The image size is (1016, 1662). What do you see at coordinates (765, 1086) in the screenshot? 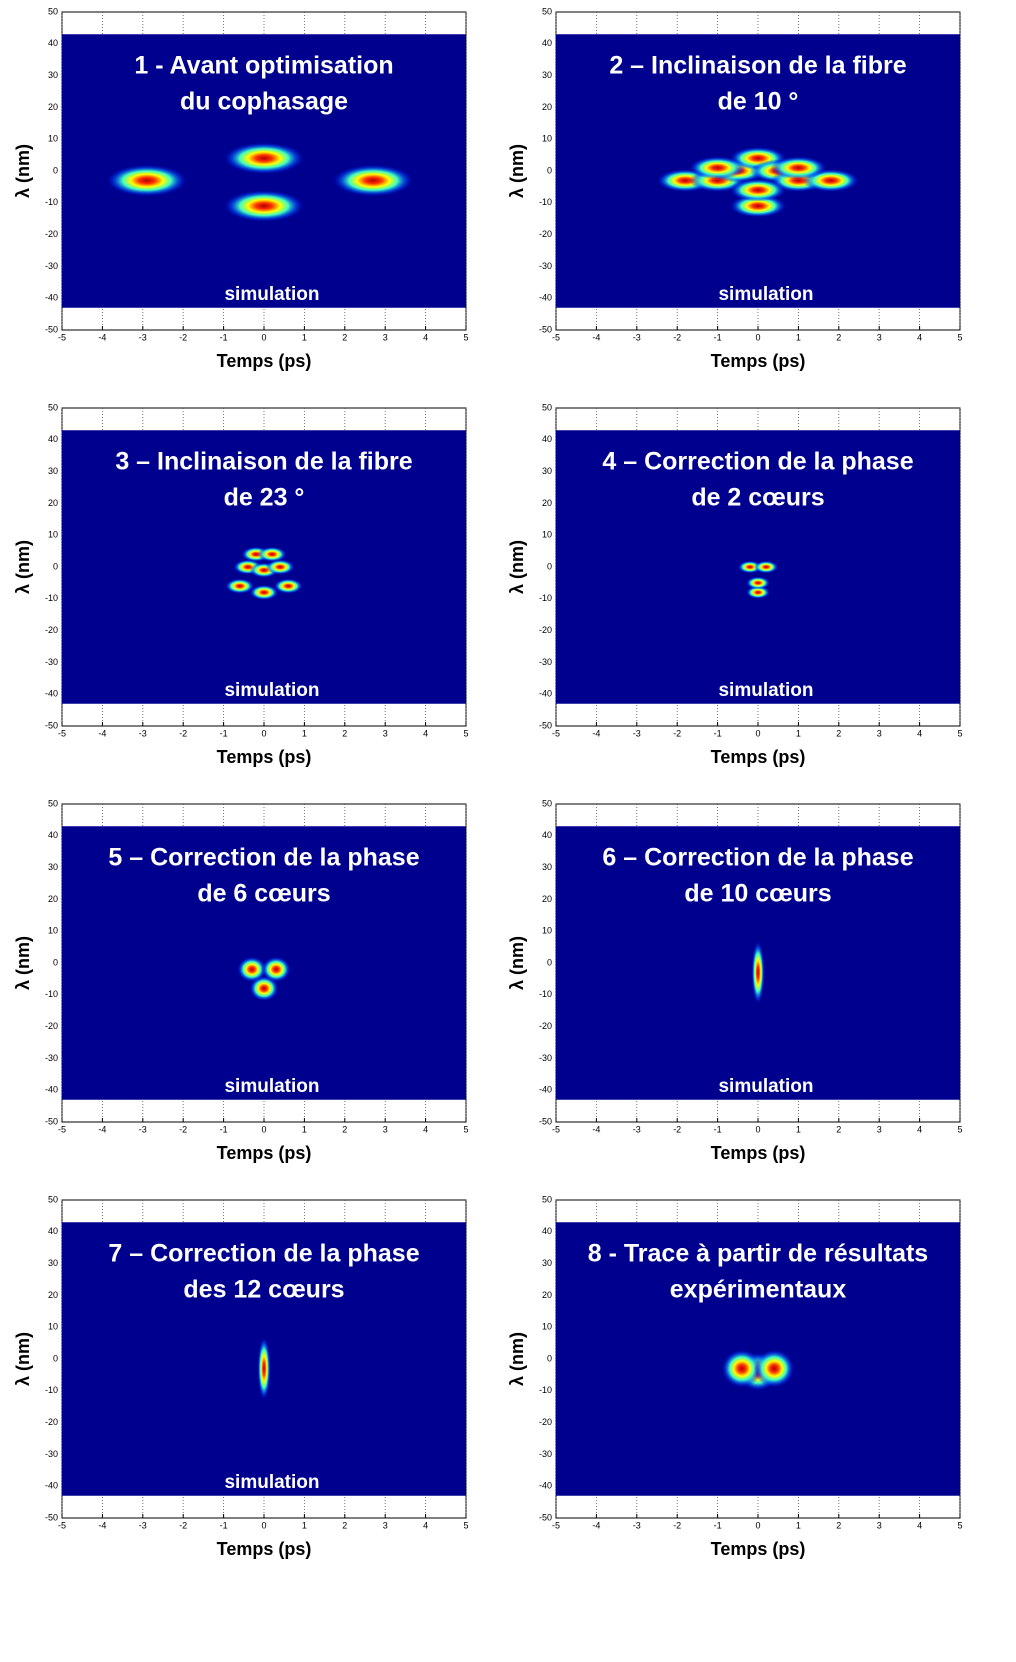
I see `annotation: simulation` at bounding box center [765, 1086].